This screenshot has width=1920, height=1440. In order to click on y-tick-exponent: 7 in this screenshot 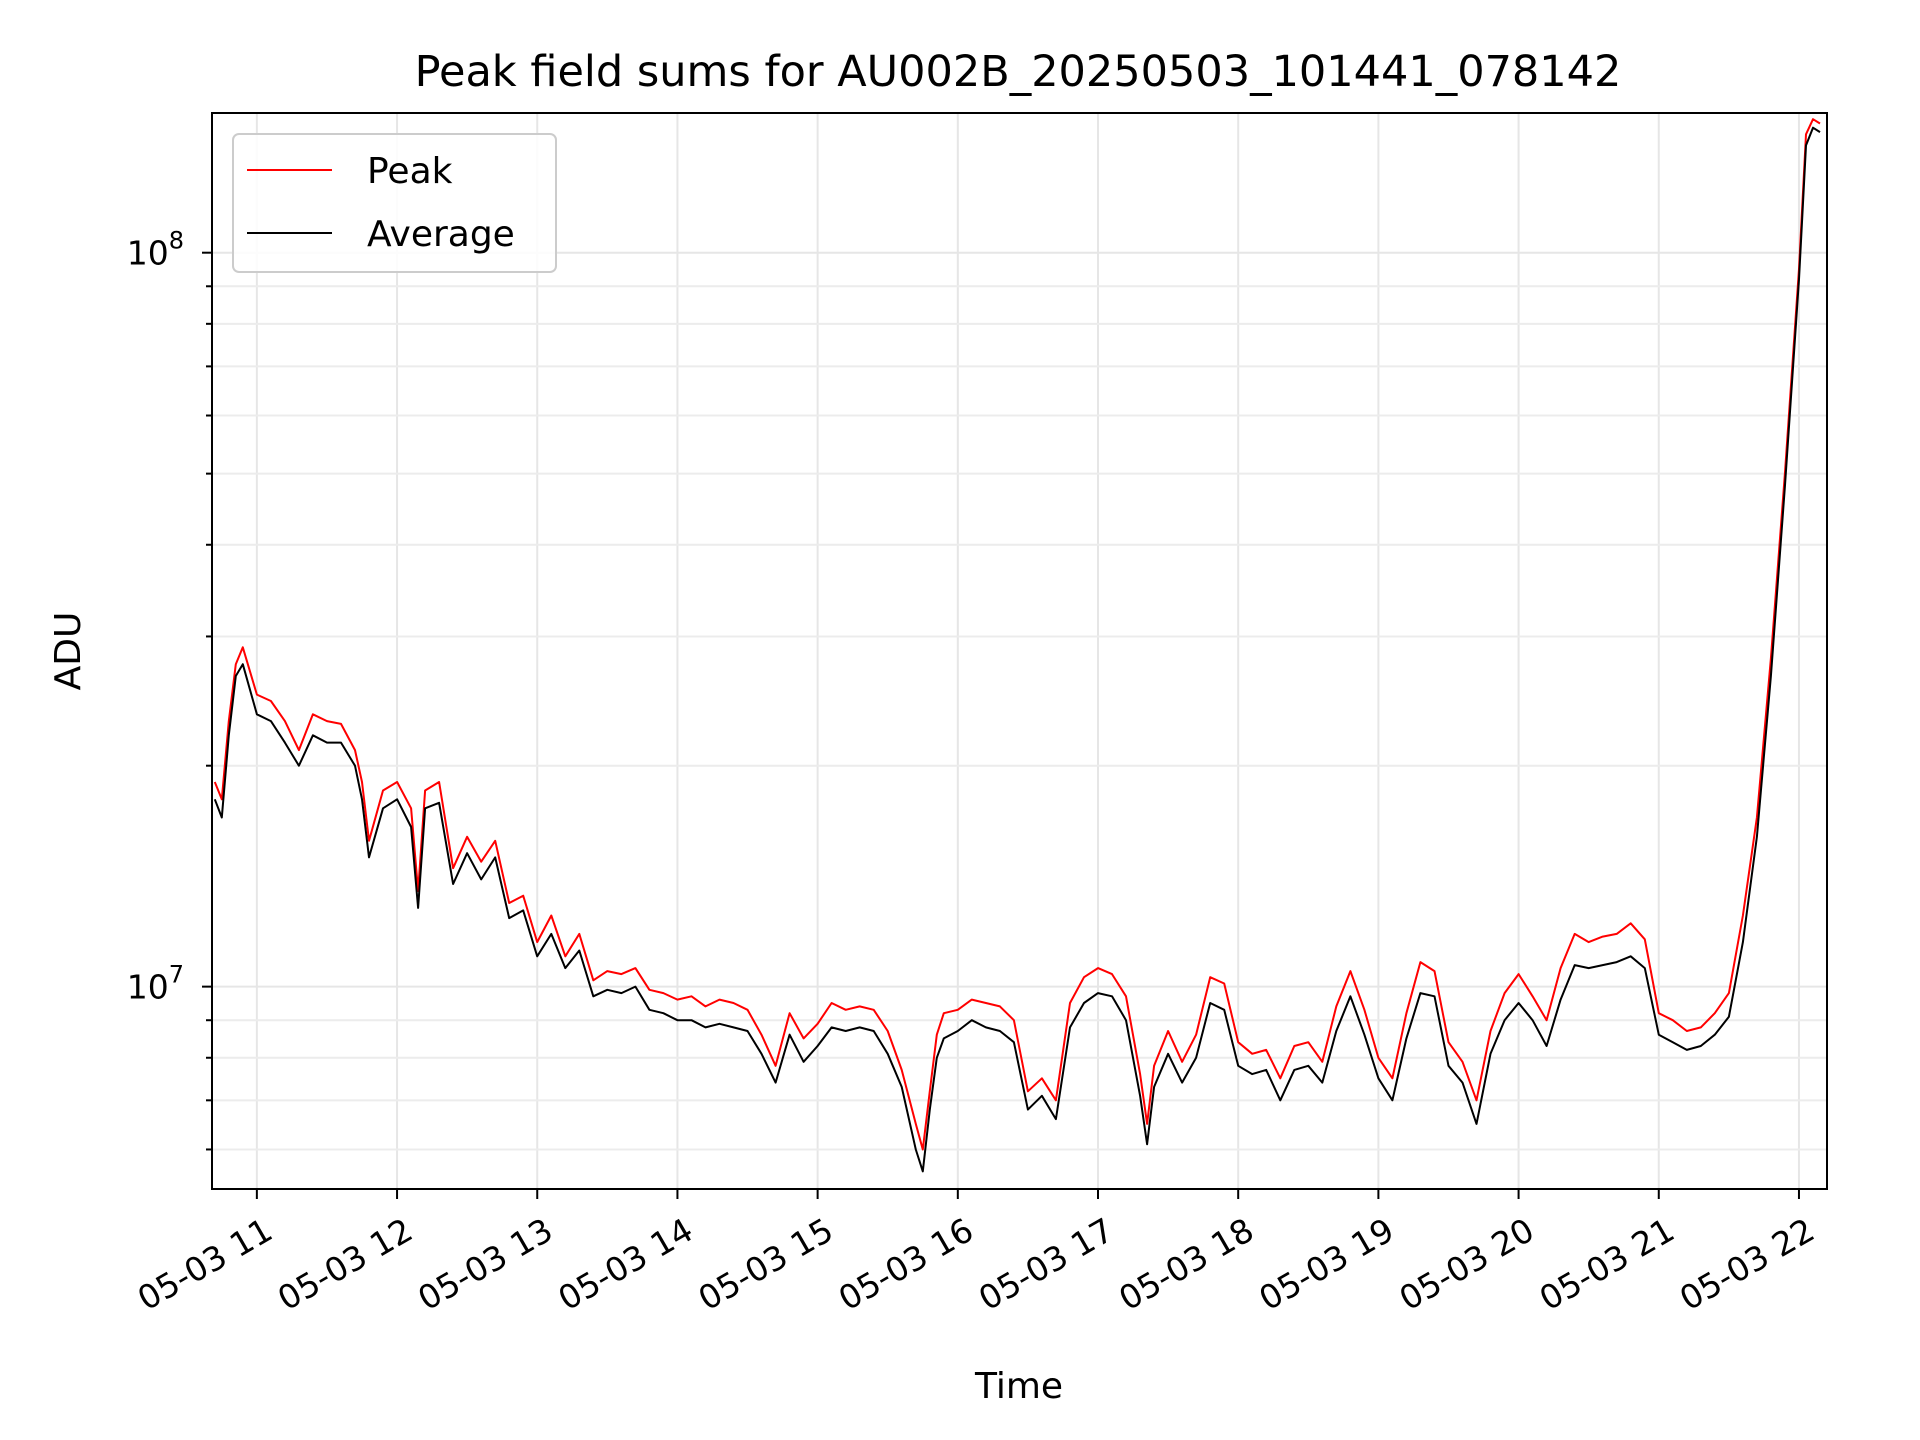, I will do `click(176, 975)`.